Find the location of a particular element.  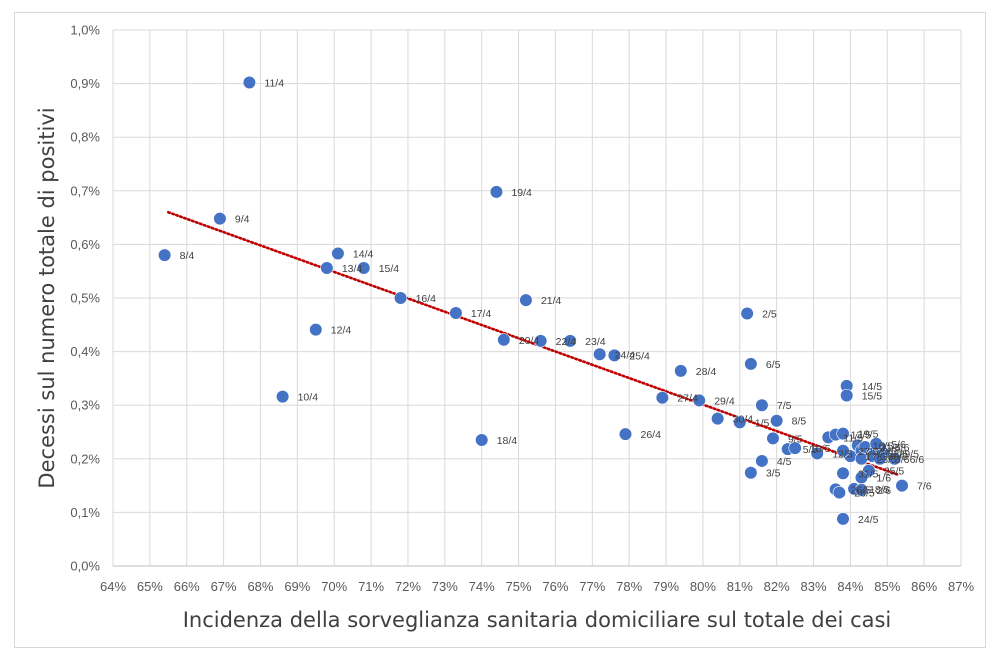

point-label: 21/4 is located at coordinates (551, 301).